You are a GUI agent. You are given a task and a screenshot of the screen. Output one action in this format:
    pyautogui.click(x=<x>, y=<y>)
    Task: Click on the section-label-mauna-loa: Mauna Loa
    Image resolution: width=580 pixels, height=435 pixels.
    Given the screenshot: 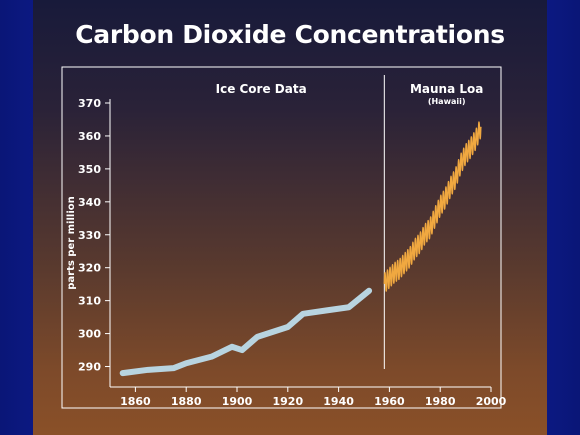 What is the action you would take?
    pyautogui.click(x=446, y=89)
    